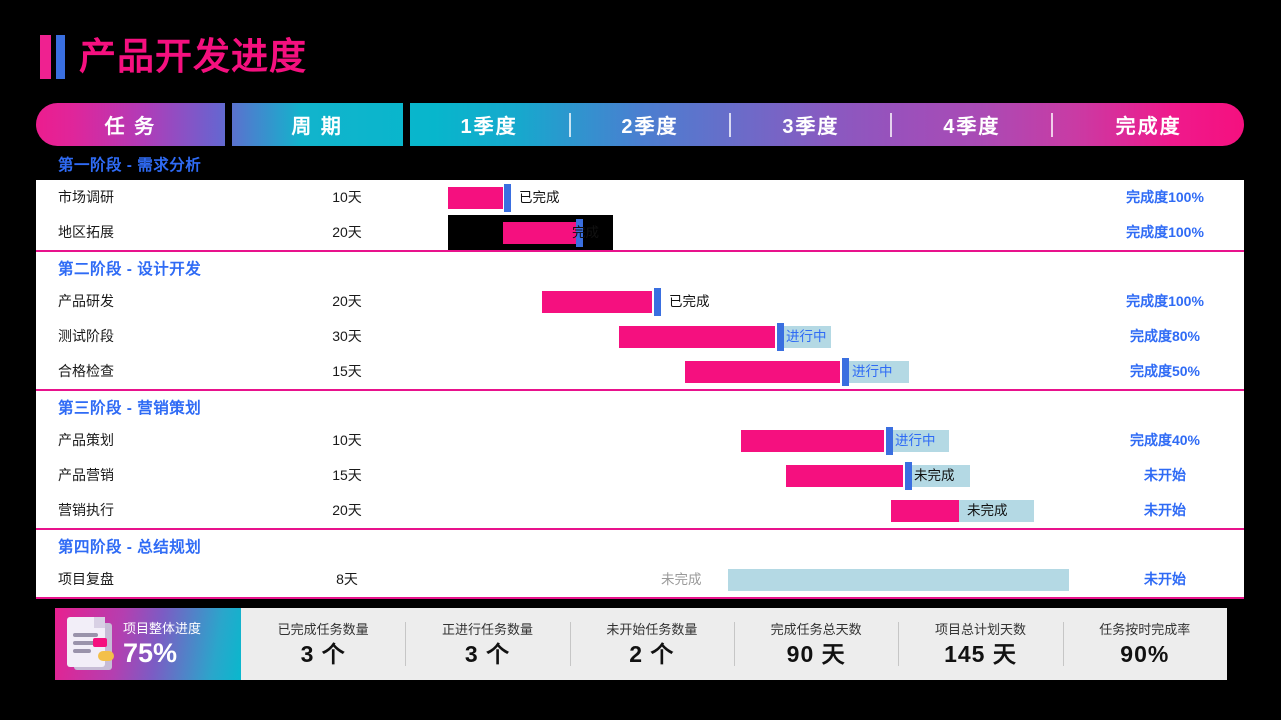 This screenshot has width=1281, height=720. I want to click on stat-value: 145 天, so click(980, 654).